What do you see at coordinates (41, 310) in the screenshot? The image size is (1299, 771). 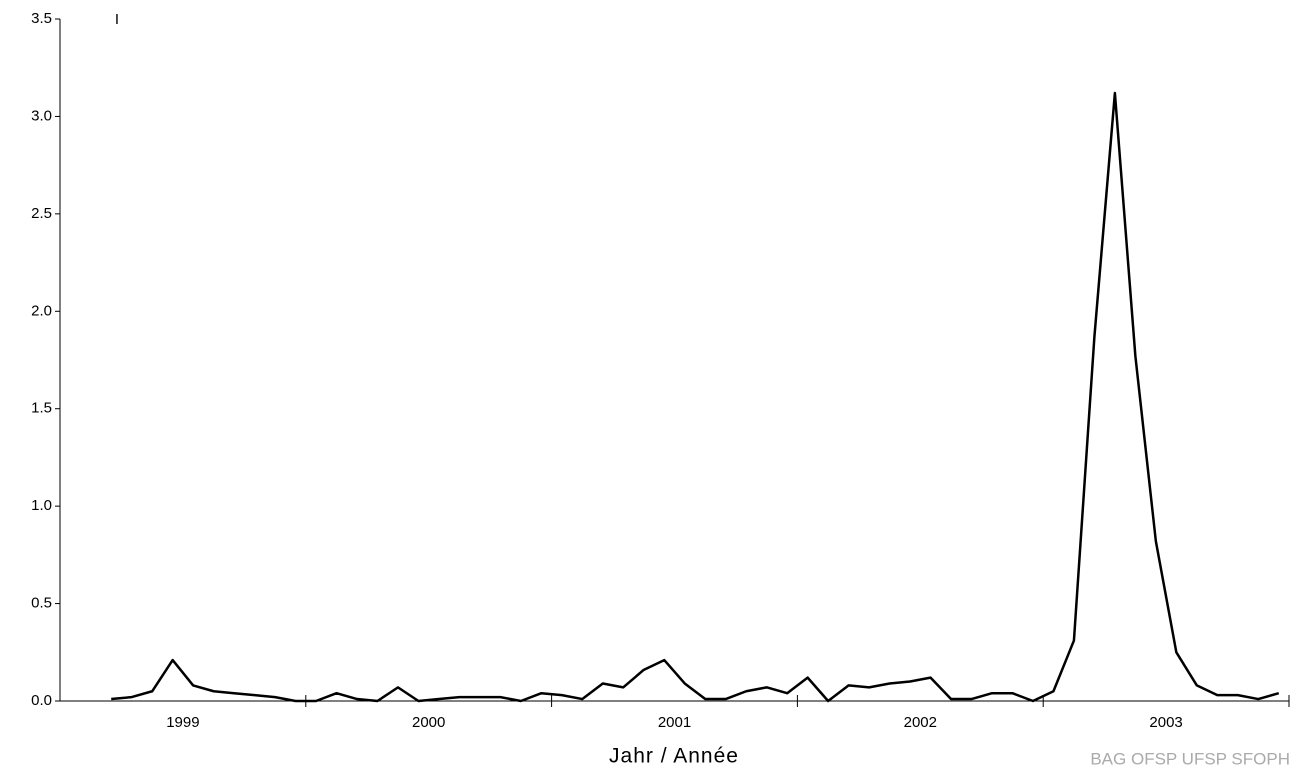 I see `y-tick-label: 2.0` at bounding box center [41, 310].